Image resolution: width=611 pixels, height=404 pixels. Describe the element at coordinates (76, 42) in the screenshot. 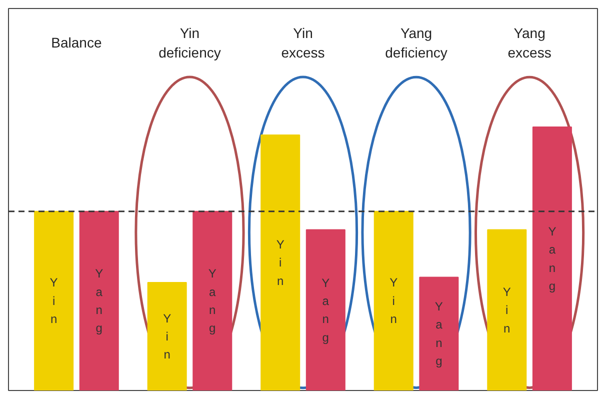

I see `x-tick-label: Balance` at that location.